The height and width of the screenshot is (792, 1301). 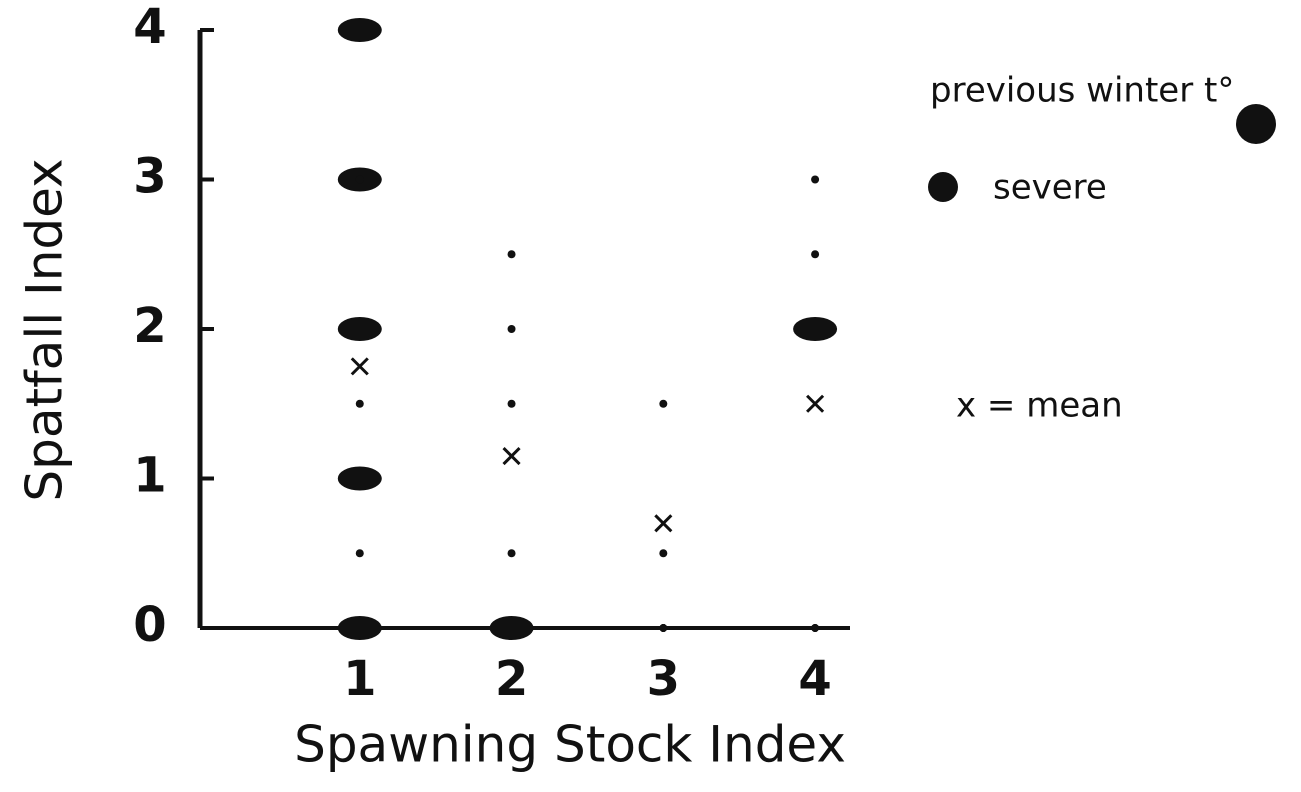 What do you see at coordinates (814, 679) in the screenshot?
I see `x-tick-label: 4` at bounding box center [814, 679].